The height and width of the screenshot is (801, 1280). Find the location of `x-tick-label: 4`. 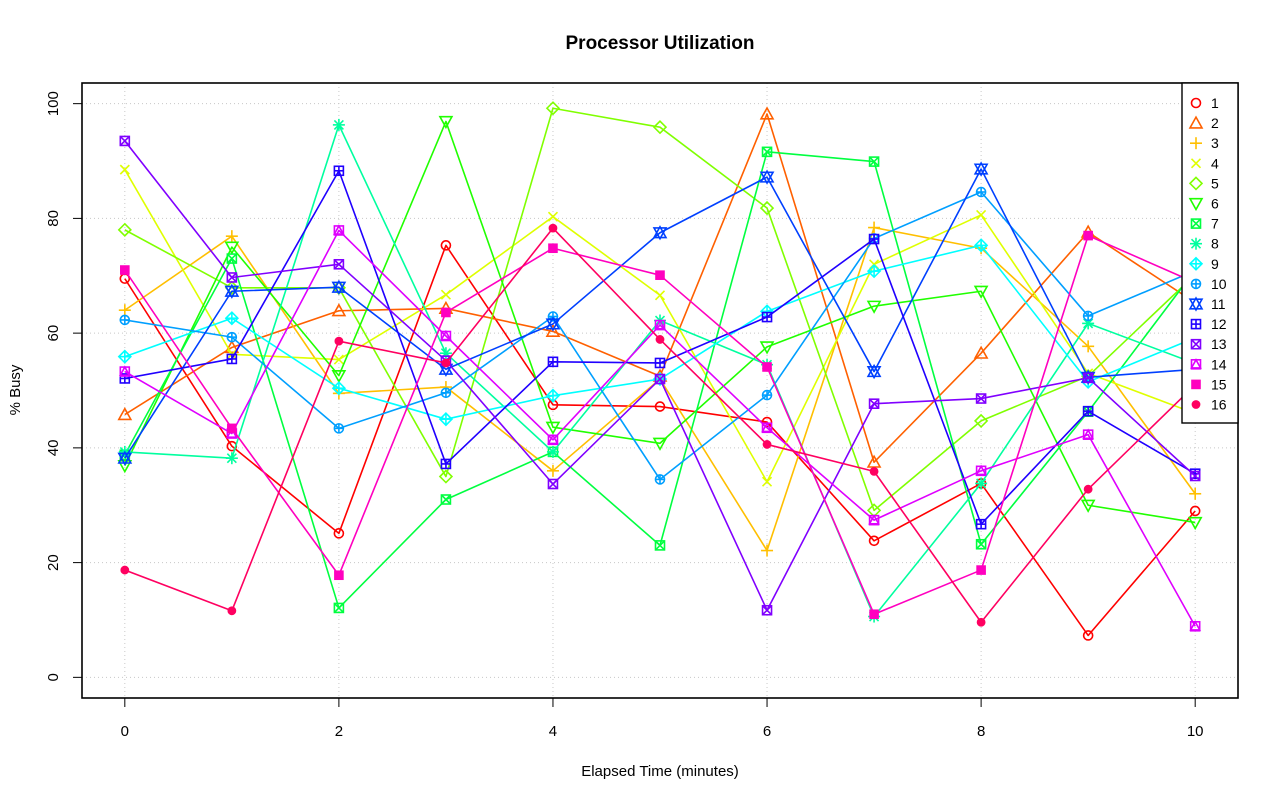

x-tick-label: 4 is located at coordinates (553, 731).